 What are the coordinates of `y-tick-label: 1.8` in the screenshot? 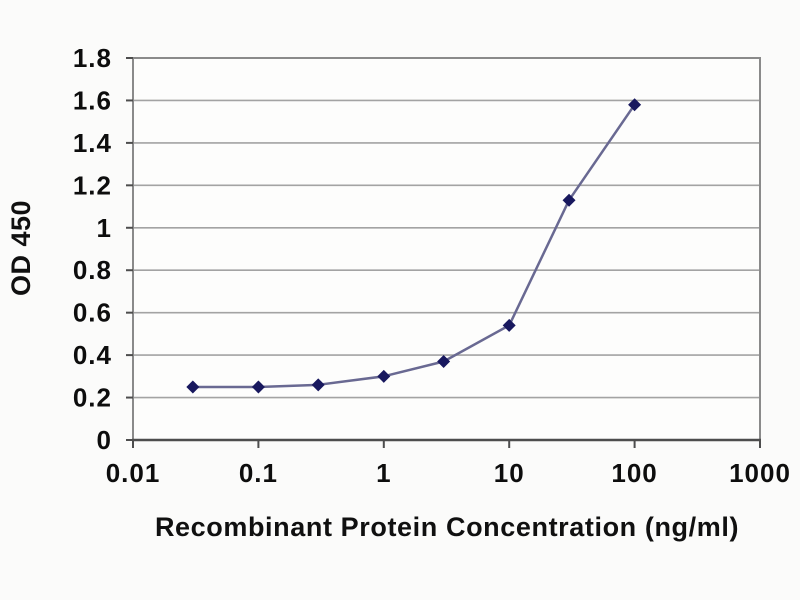 It's located at (92, 58).